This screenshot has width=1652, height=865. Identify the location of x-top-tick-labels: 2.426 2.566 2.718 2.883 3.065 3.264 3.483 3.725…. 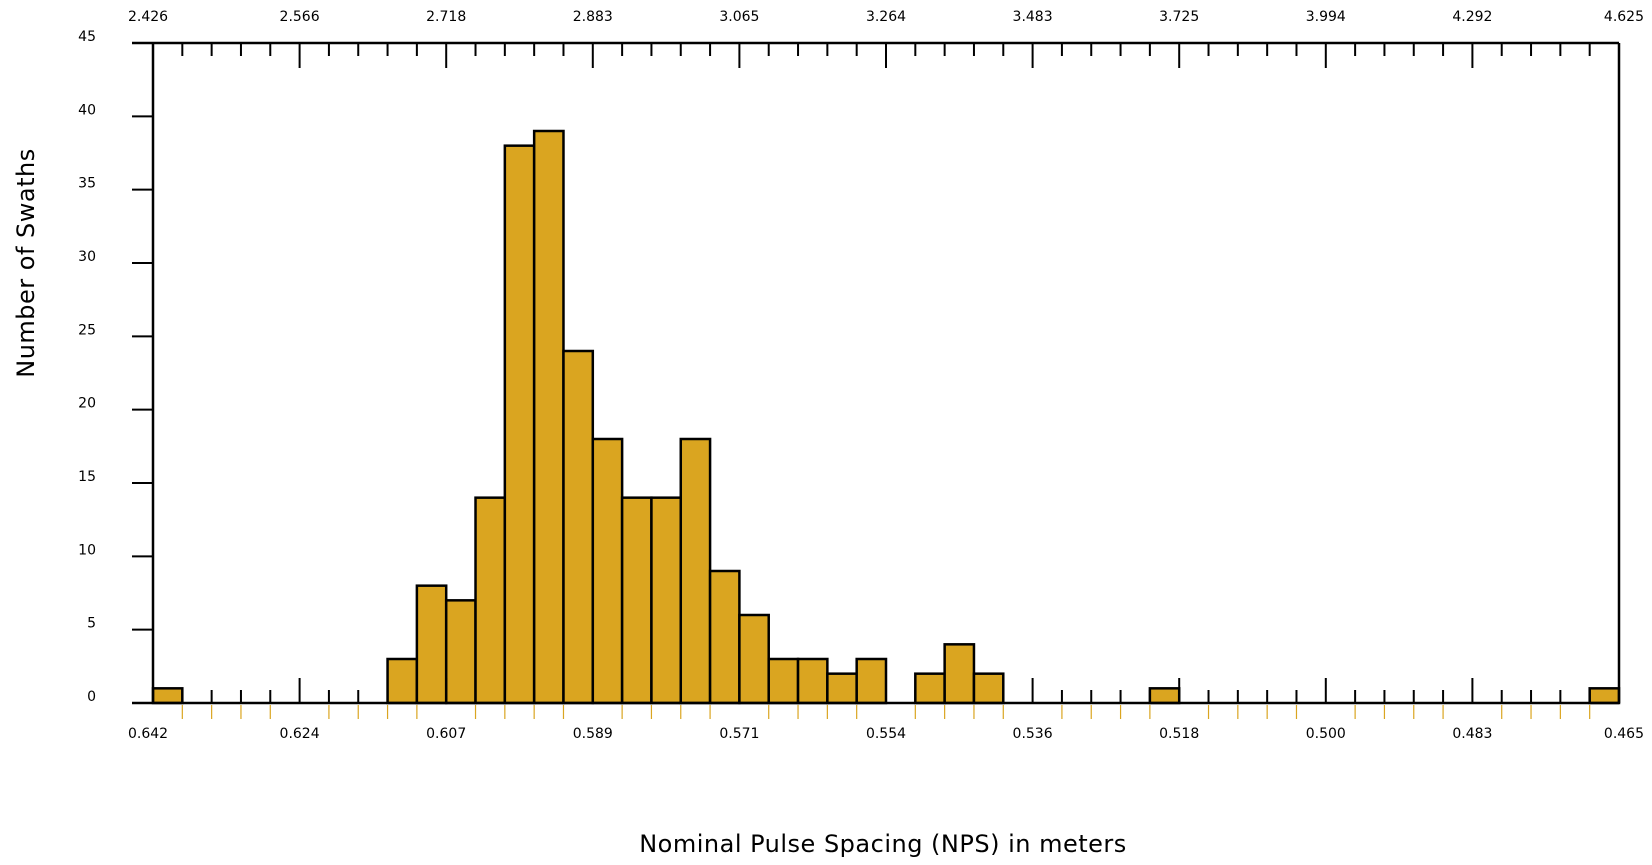
(886, 17).